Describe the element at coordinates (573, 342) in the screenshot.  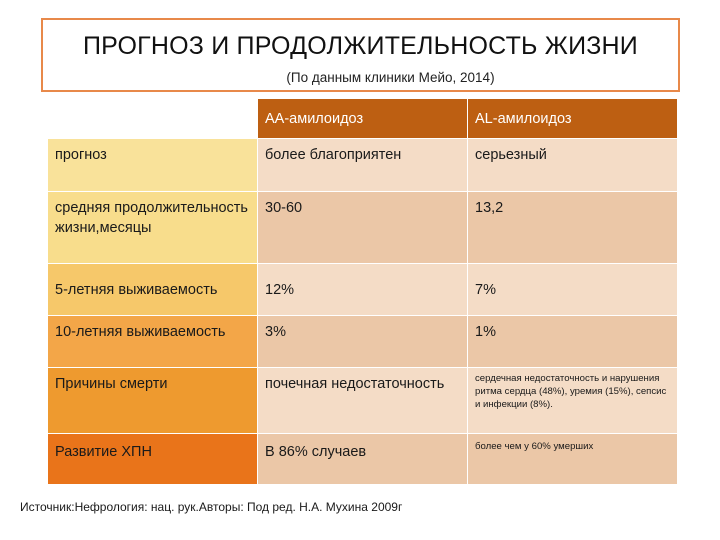
I see `al-value: 1%` at that location.